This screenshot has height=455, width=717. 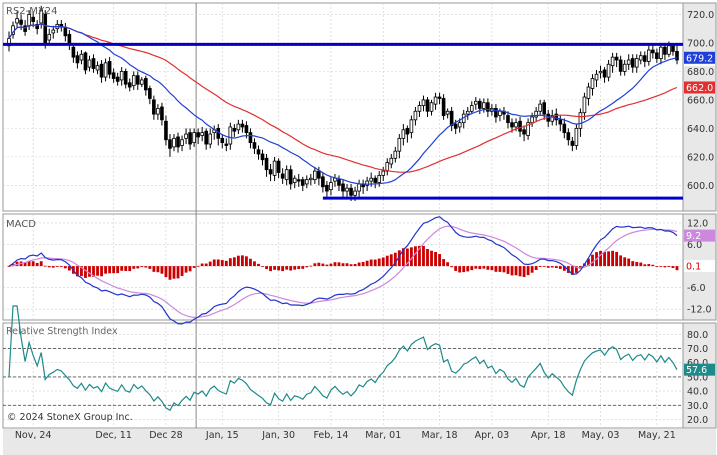 I want to click on rsi-value-label: 57.6, so click(x=696, y=370).